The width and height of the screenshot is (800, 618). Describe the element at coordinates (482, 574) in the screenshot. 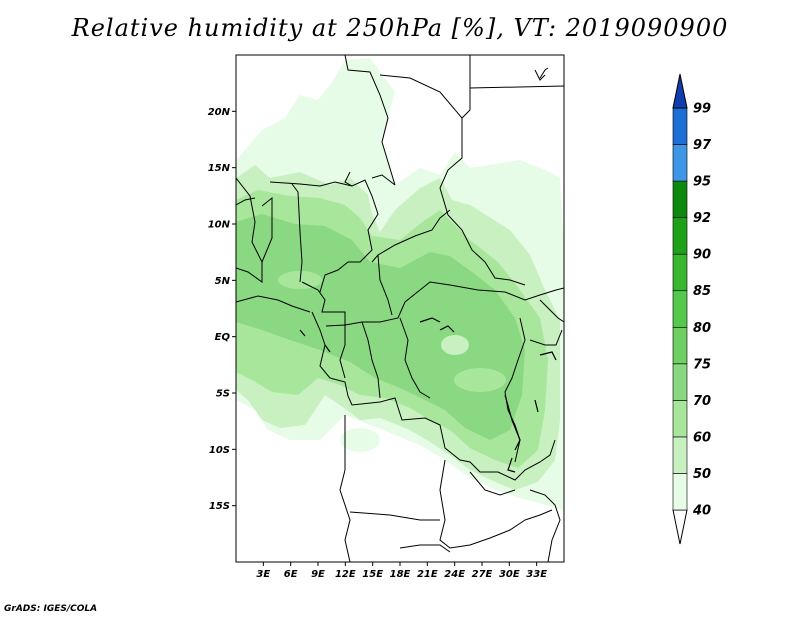

I see `lon-tick-label: 27E` at that location.